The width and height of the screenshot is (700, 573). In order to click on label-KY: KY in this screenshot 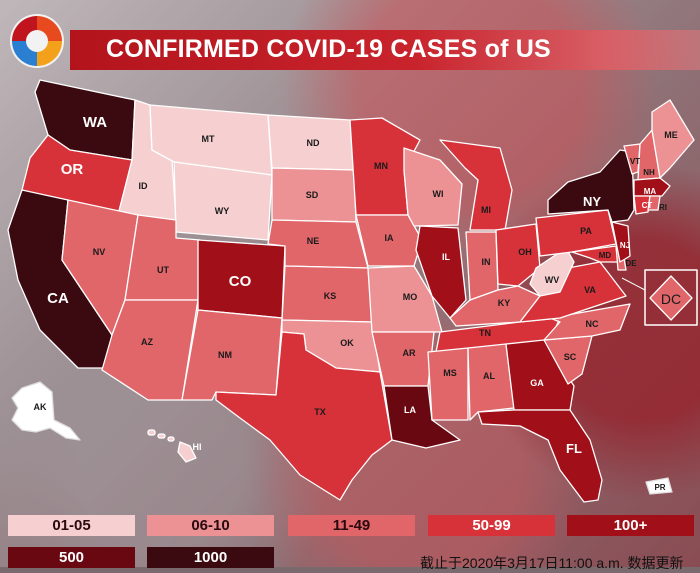, I will do `click(504, 303)`.